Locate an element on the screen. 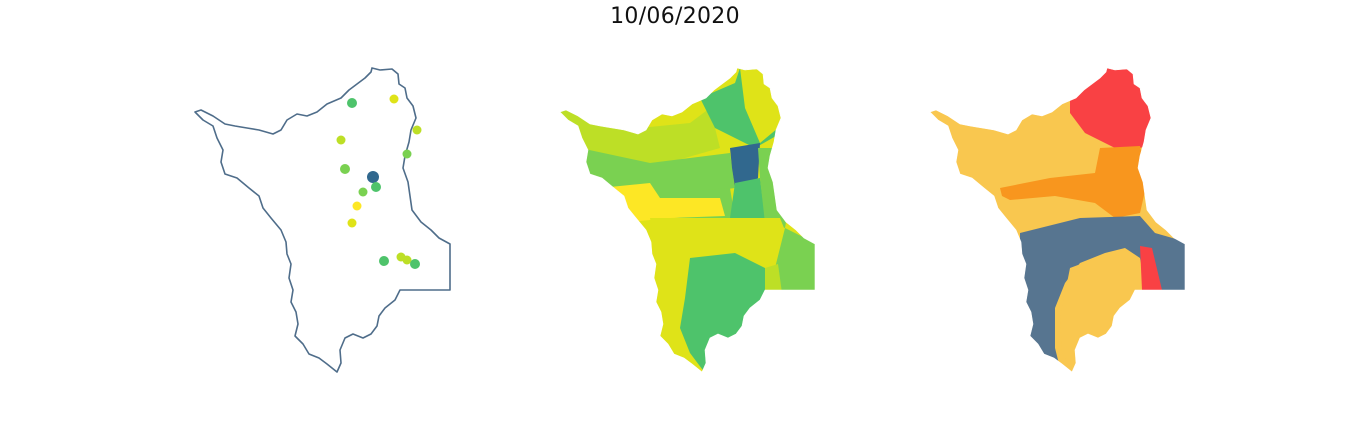 The image size is (1350, 444). panel-stations is located at coordinates (322, 220).